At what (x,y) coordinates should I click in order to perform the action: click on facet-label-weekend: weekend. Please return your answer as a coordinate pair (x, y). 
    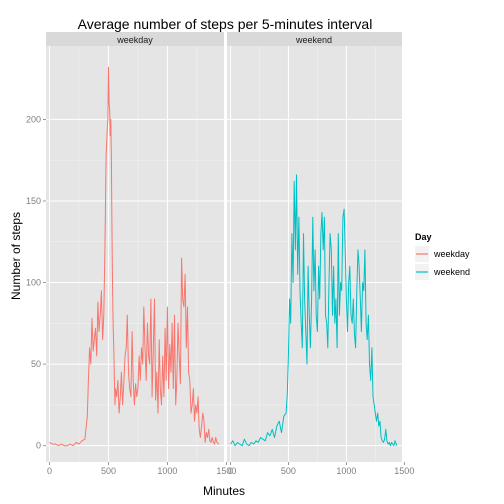
    Looking at the image, I should click on (313, 40).